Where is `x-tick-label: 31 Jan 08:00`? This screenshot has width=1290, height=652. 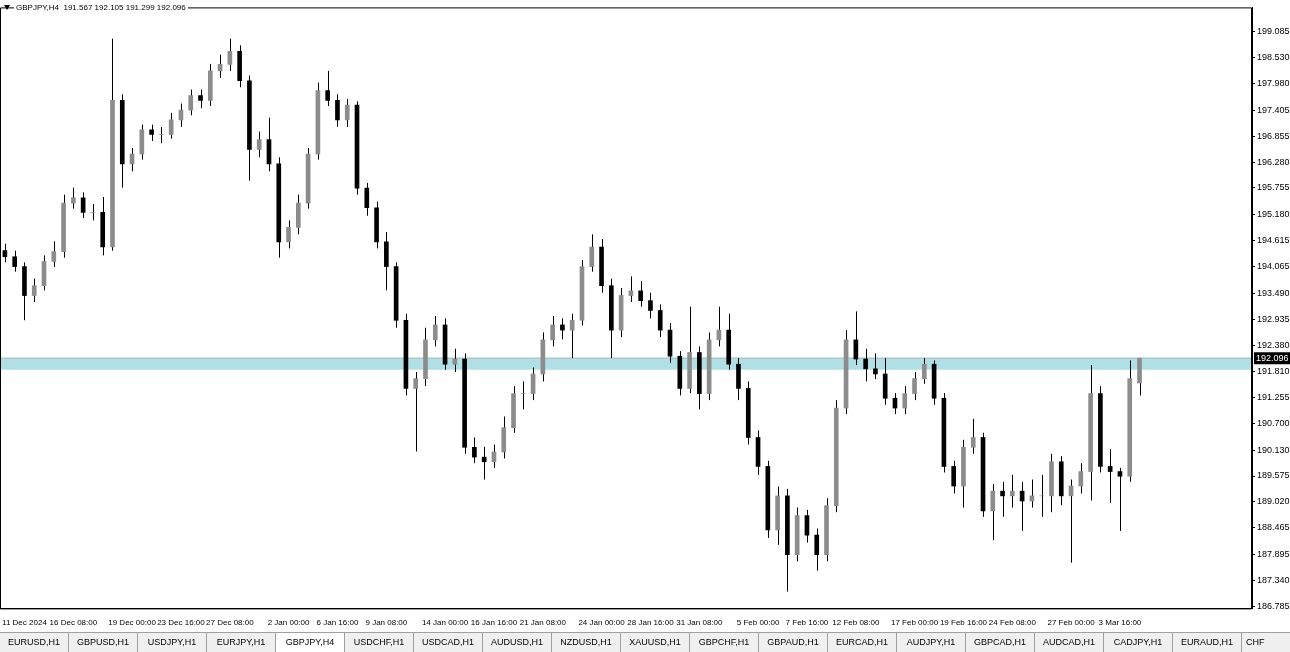 x-tick-label: 31 Jan 08:00 is located at coordinates (700, 623).